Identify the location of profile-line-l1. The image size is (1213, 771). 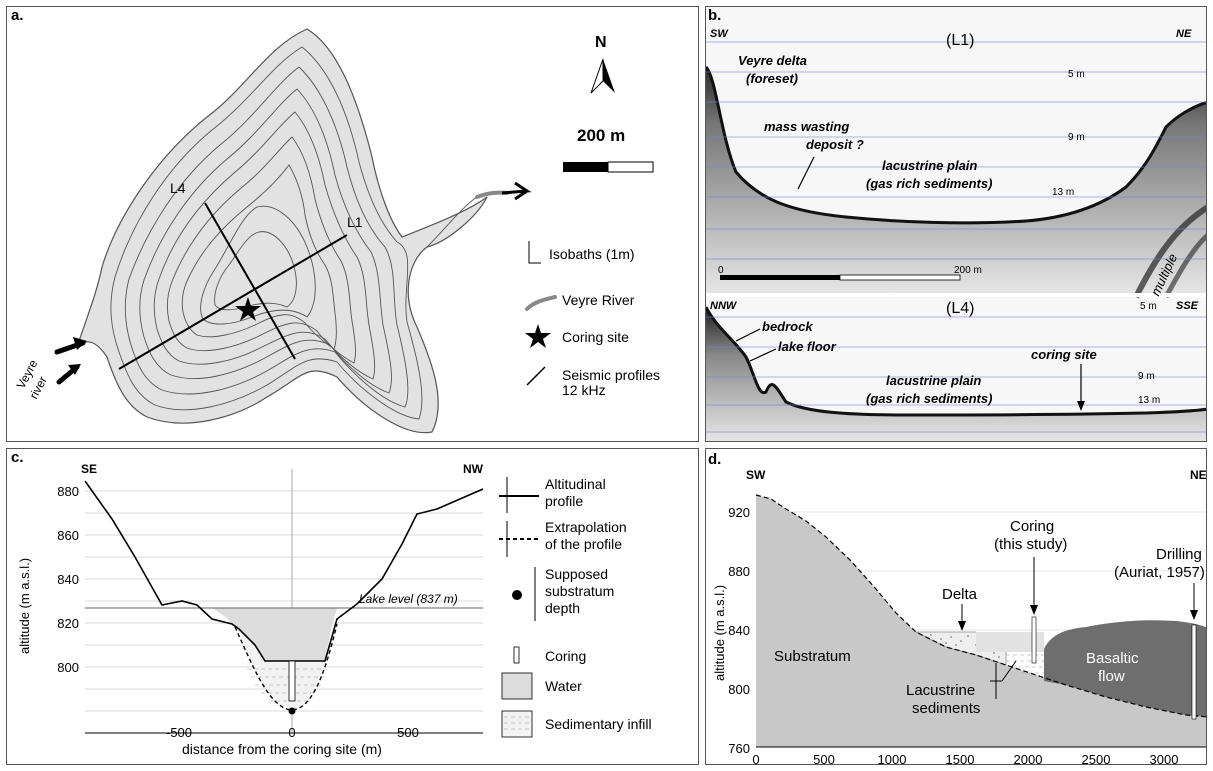
(233, 302).